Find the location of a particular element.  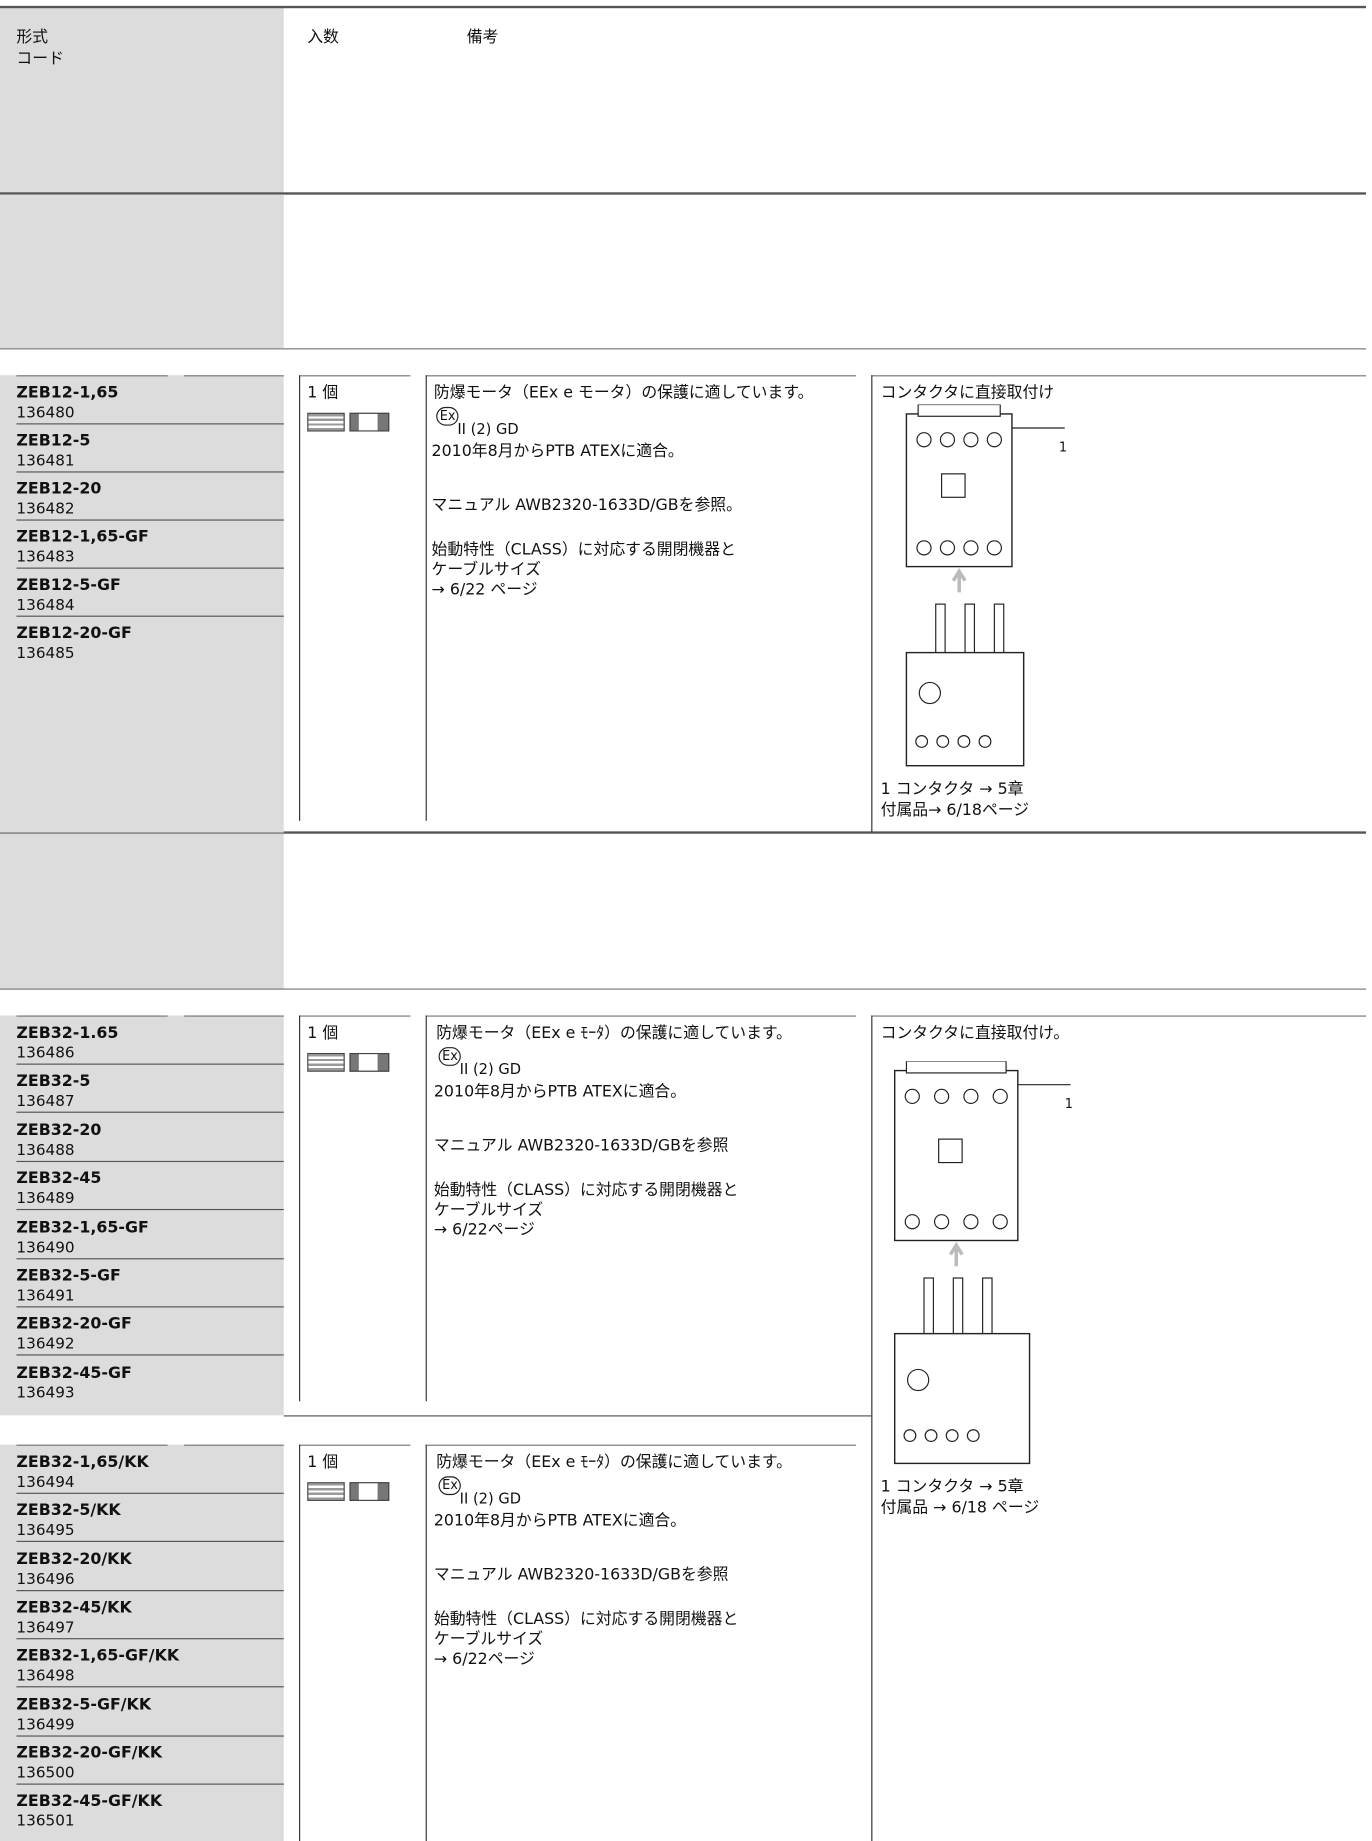

flag-us is located at coordinates (326, 1491).